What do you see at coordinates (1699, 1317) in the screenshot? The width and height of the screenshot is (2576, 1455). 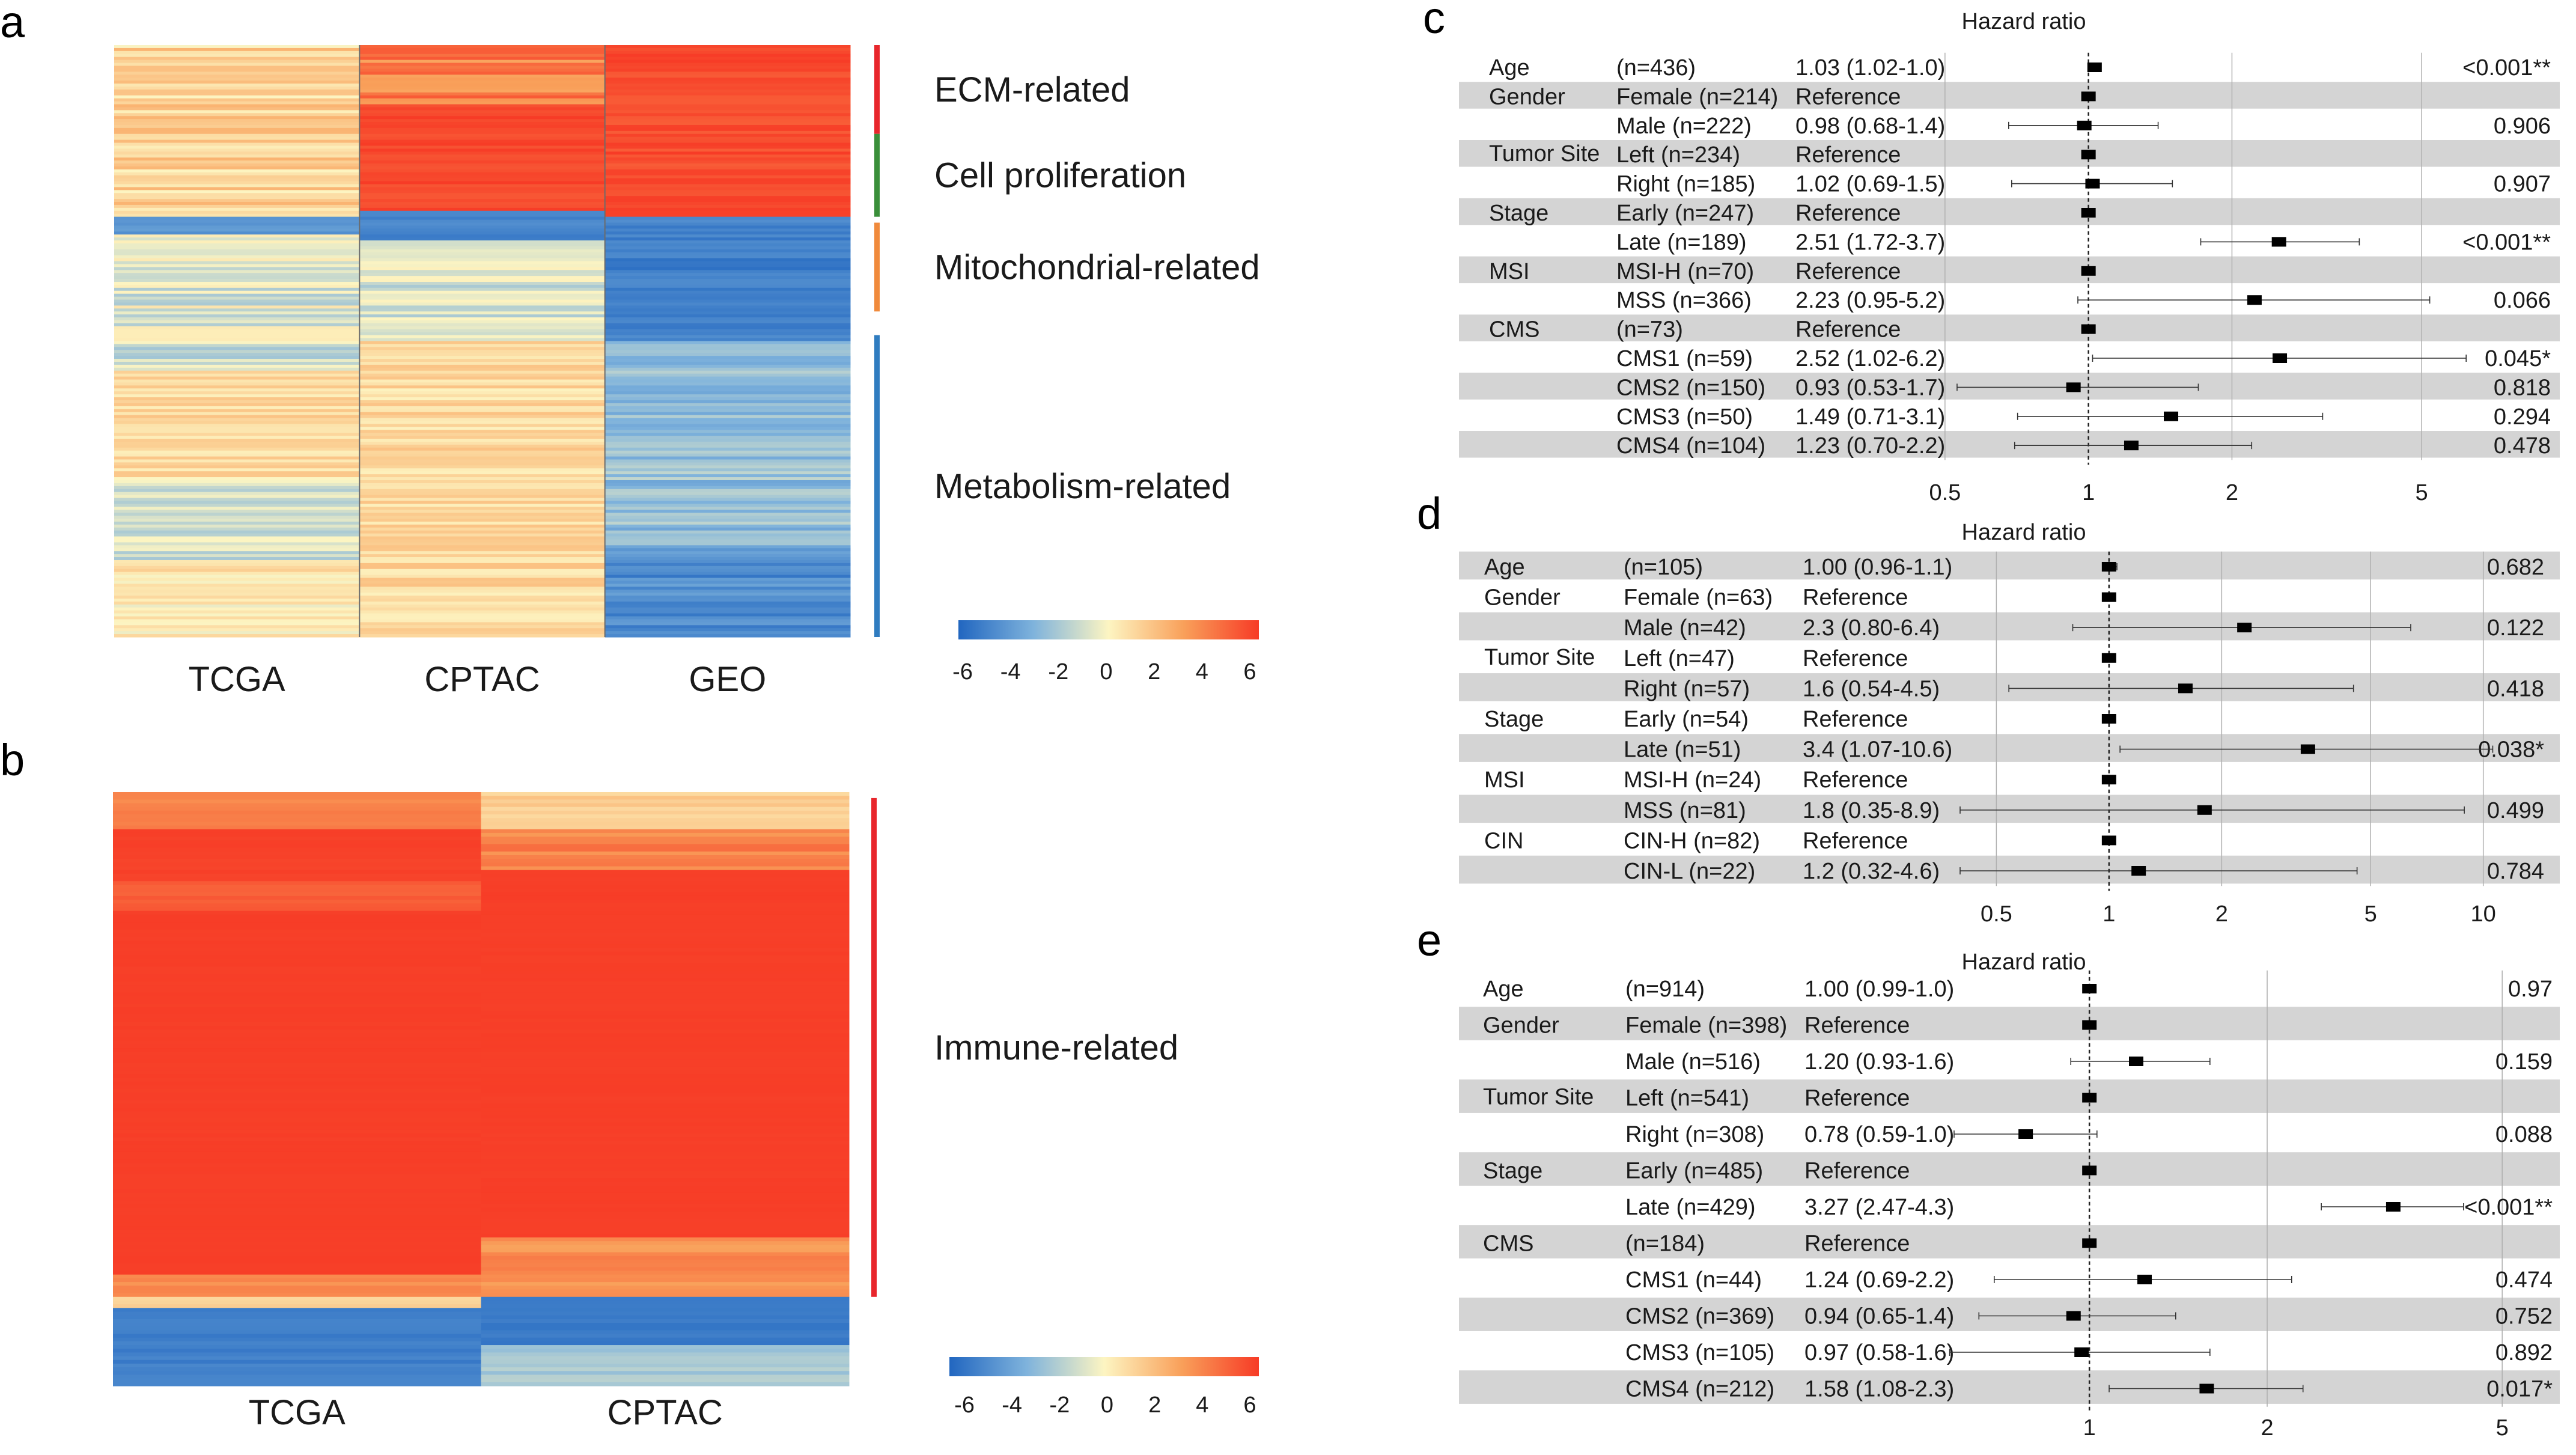 I see `forest-e-level: CMS2 (n=369)` at bounding box center [1699, 1317].